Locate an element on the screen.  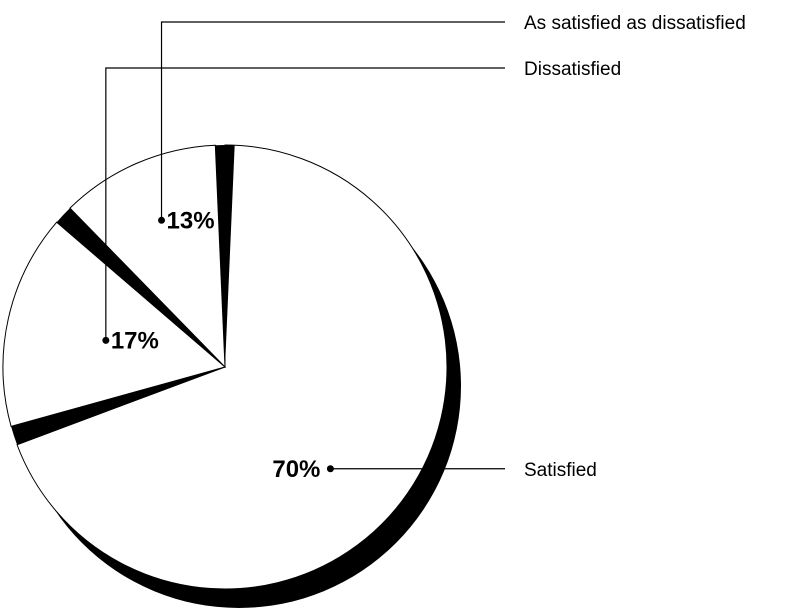
category-label-dissatisfied: Dissatisfied is located at coordinates (572, 69).